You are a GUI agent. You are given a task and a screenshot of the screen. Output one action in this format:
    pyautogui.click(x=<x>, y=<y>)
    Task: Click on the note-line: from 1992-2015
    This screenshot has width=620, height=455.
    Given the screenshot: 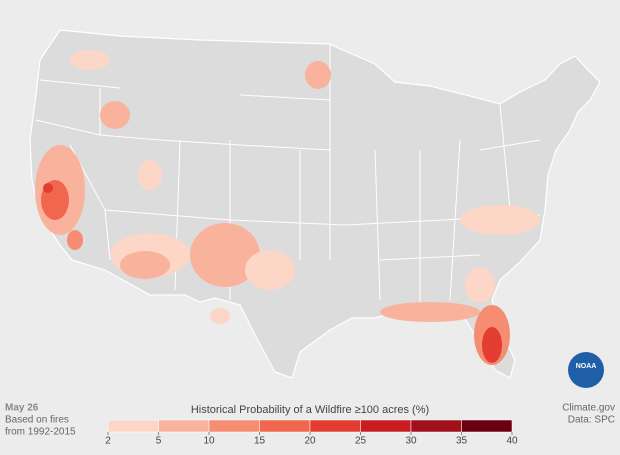 What is the action you would take?
    pyautogui.click(x=40, y=432)
    